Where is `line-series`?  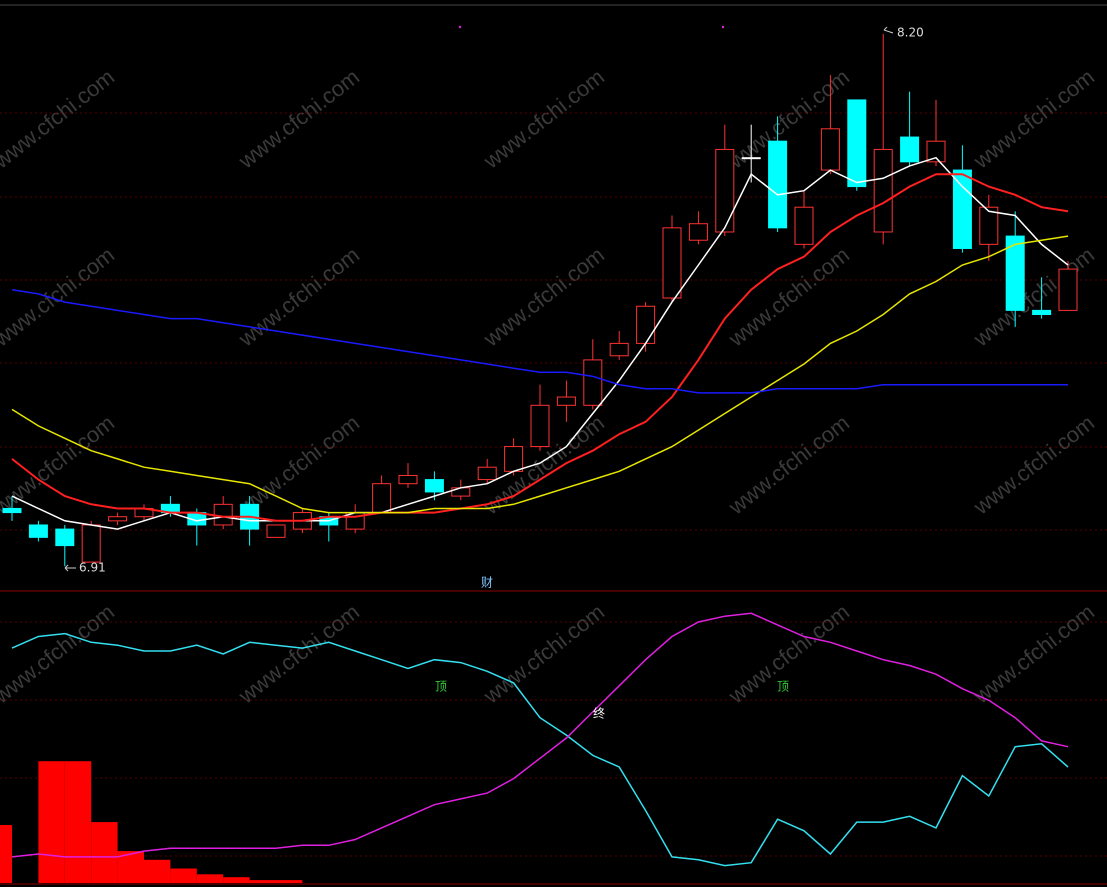
line-series is located at coordinates (539, 341).